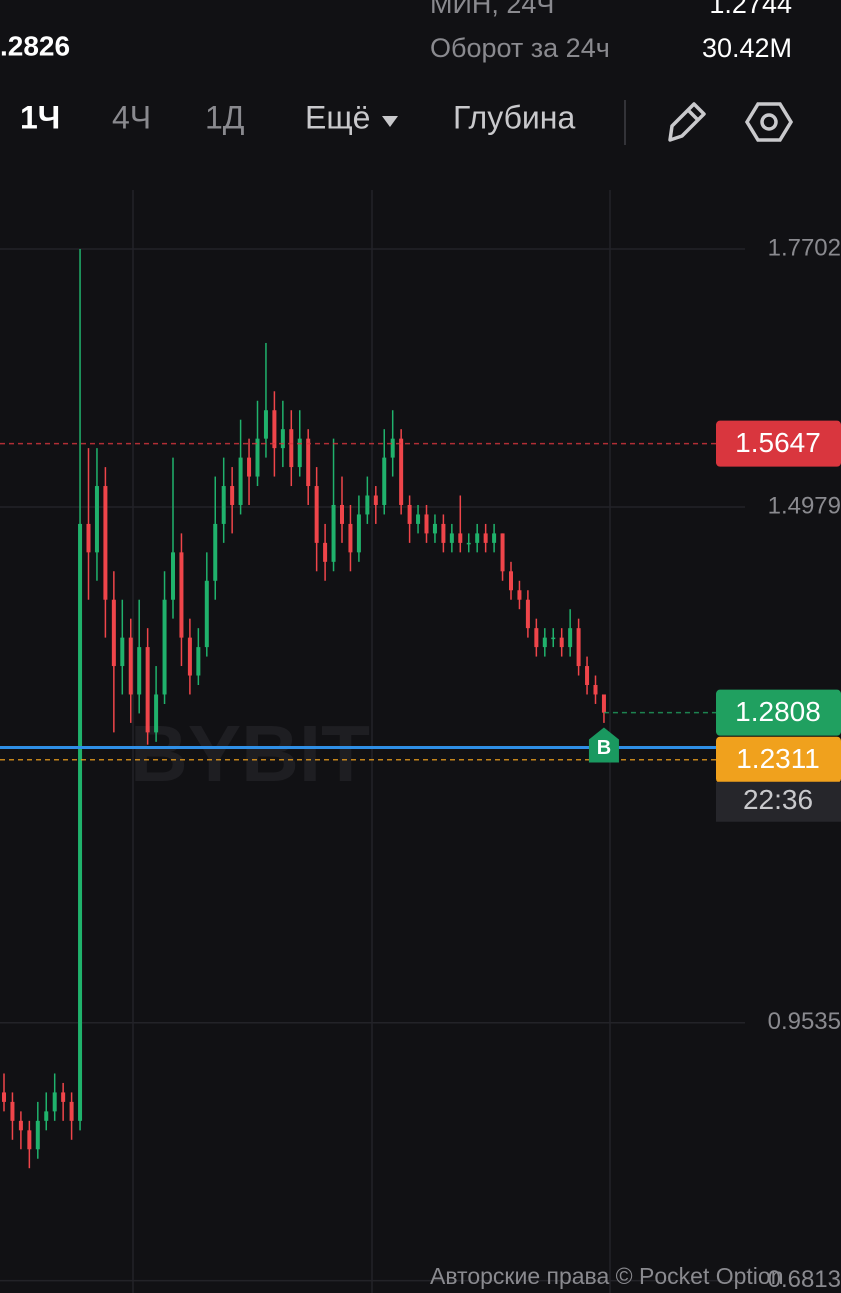 Image resolution: width=841 pixels, height=1293 pixels. Describe the element at coordinates (750, 9) in the screenshot. I see `low-value: 1.2744` at that location.